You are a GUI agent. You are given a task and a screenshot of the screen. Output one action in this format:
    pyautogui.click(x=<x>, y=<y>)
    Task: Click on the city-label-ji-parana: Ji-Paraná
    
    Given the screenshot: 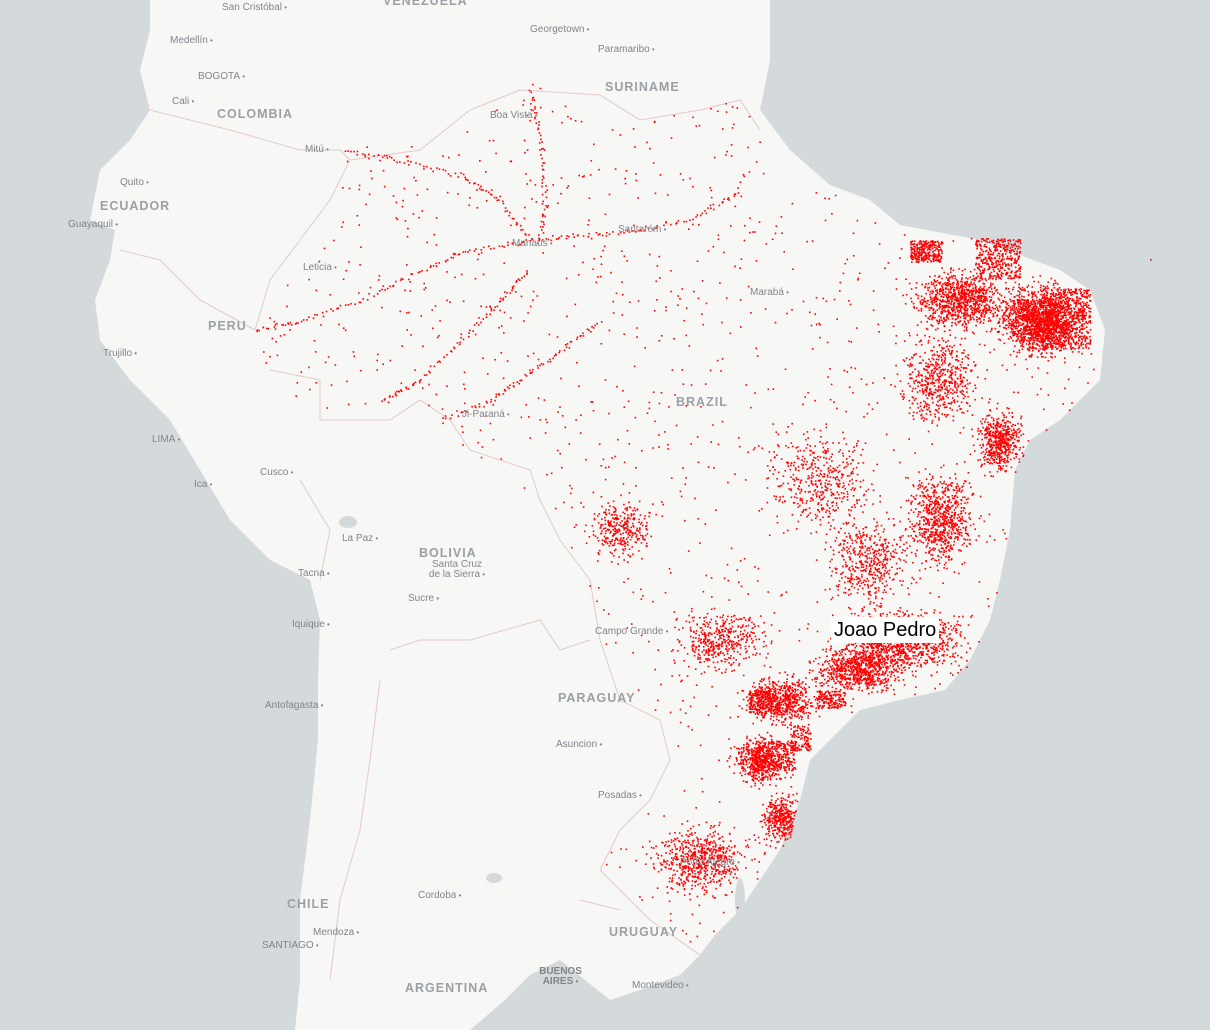 What is the action you would take?
    pyautogui.click(x=486, y=414)
    